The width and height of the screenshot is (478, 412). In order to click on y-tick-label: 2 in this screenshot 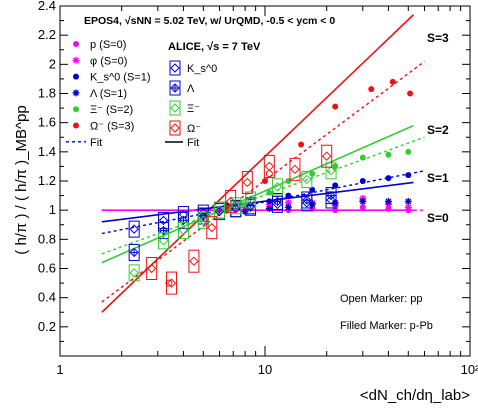, I will do `click(52, 63)`.